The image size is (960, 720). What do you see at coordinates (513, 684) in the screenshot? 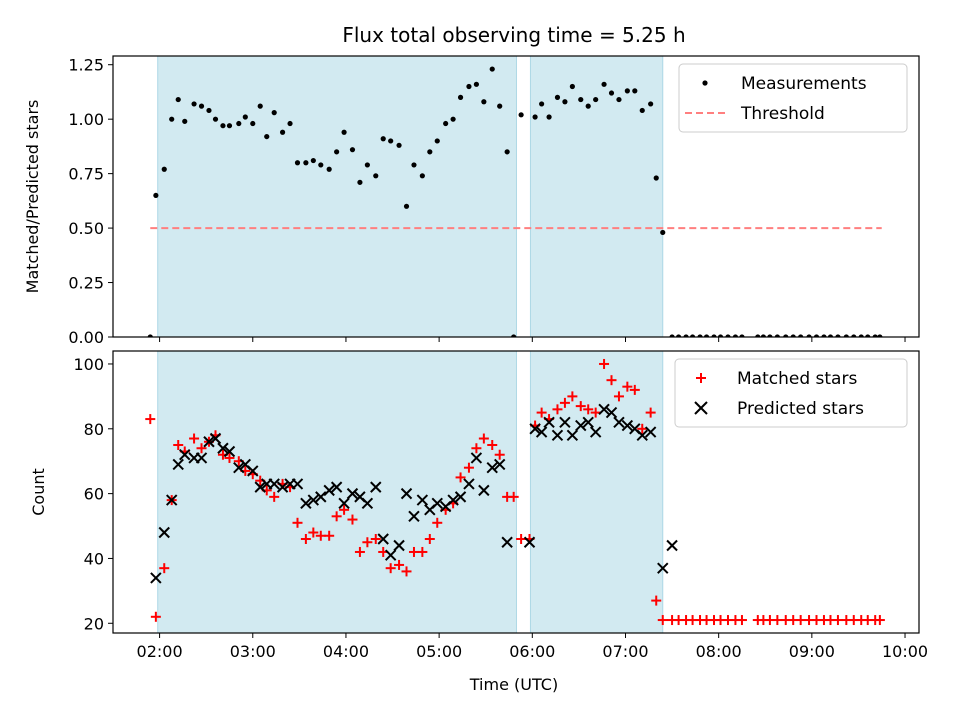
I see `x-axis-label: Time (UTC)` at bounding box center [513, 684].